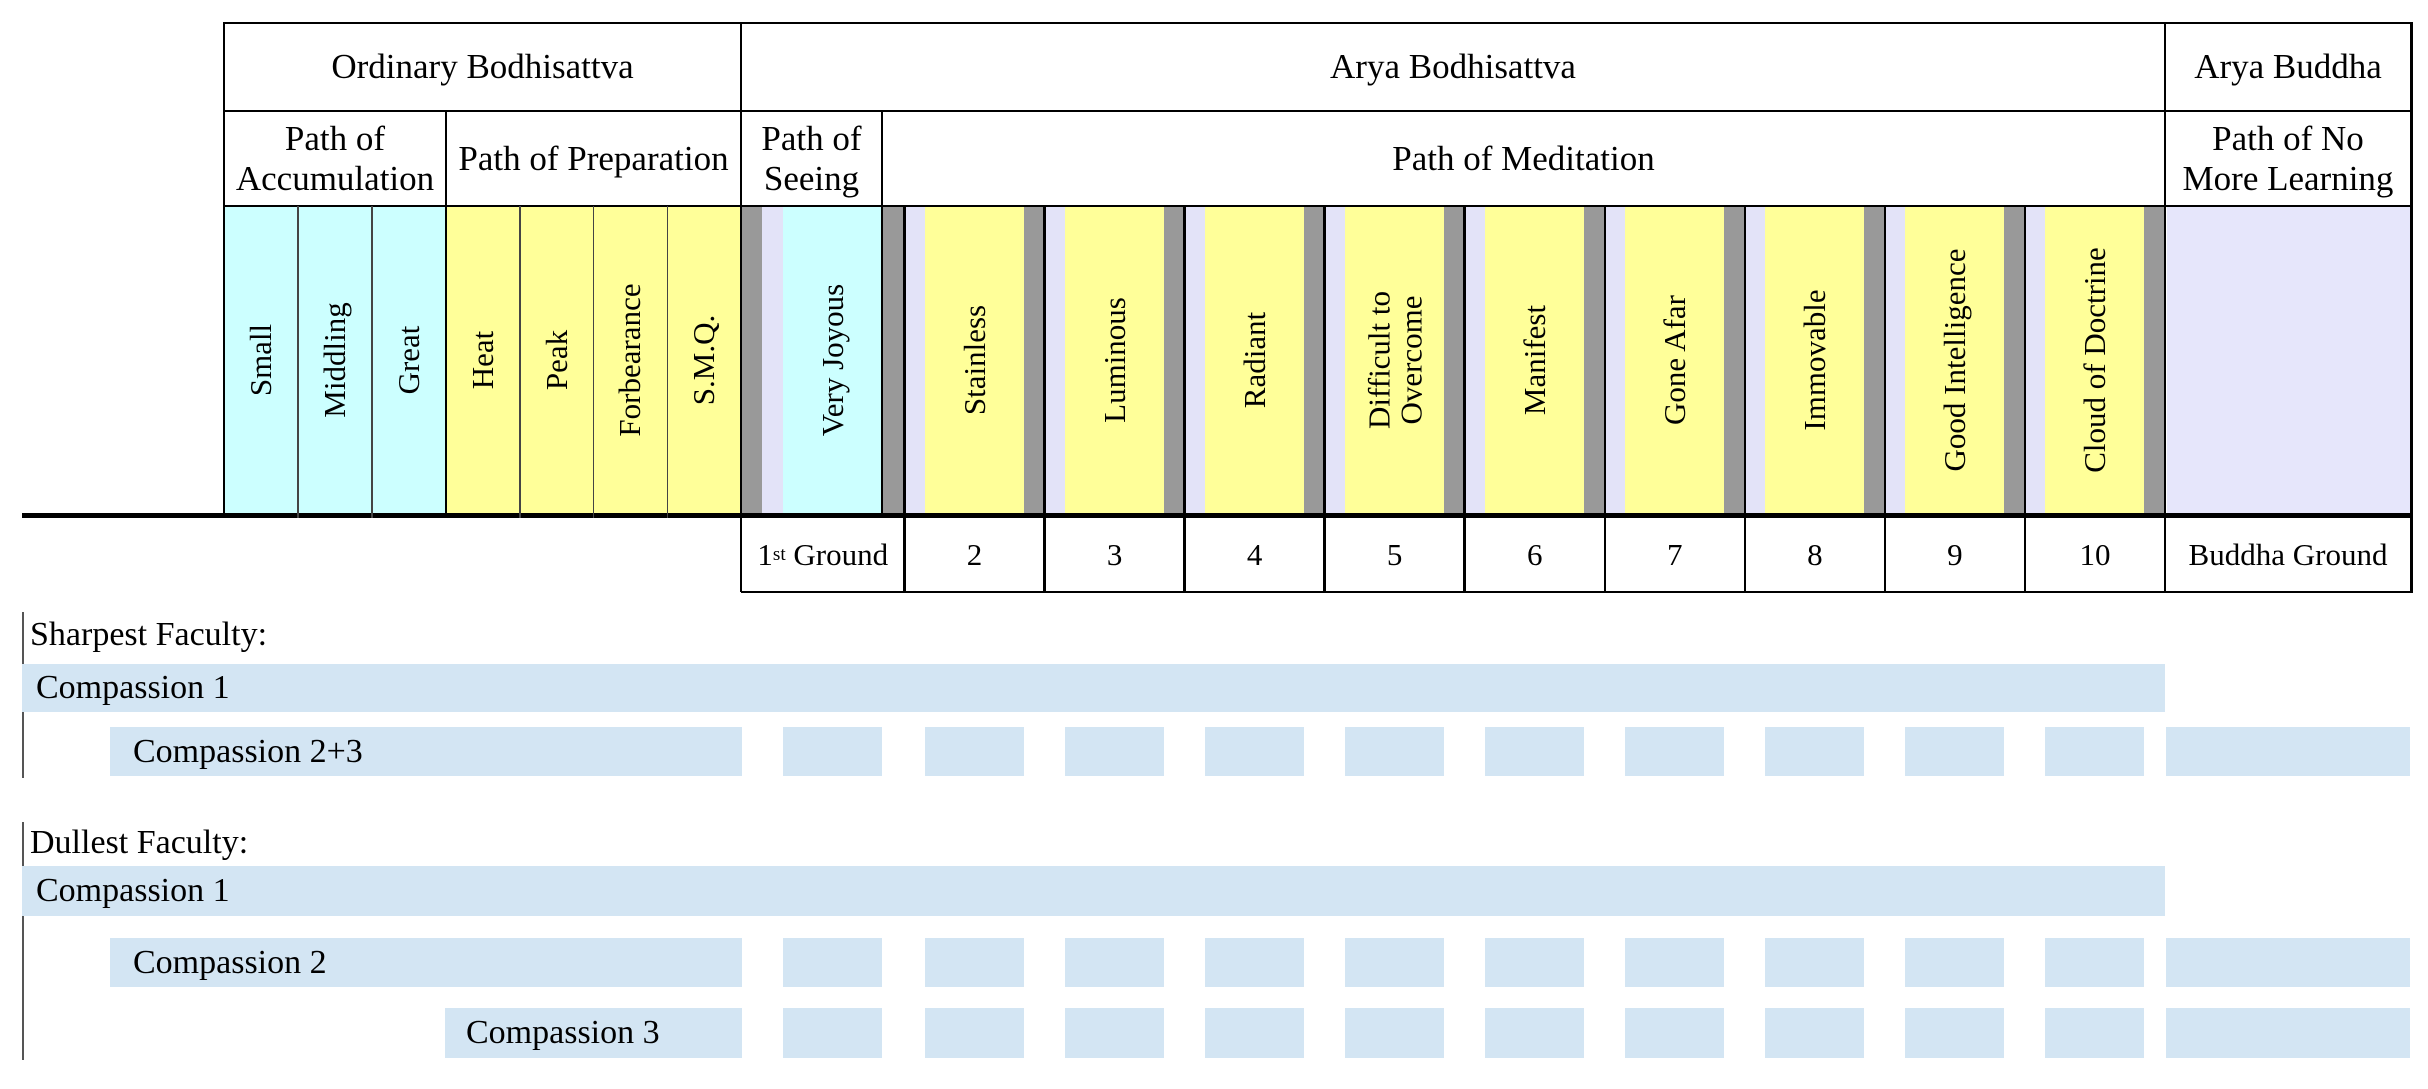 The image size is (2428, 1089). I want to click on stage-label-immovable: Immovable, so click(1815, 360).